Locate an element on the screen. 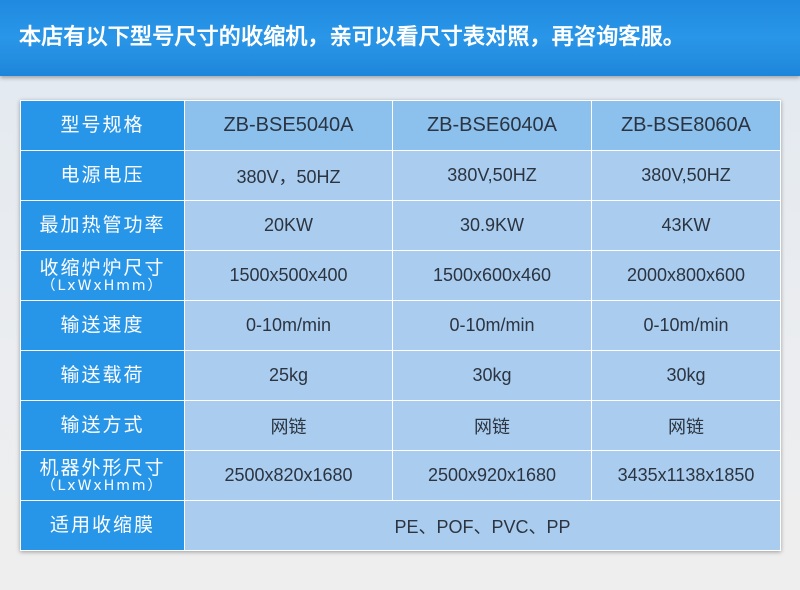  table-header-row: 型号规格 ZB-BSE5040A ZB-BSE6040A ZB-BSE8060A is located at coordinates (400, 125).